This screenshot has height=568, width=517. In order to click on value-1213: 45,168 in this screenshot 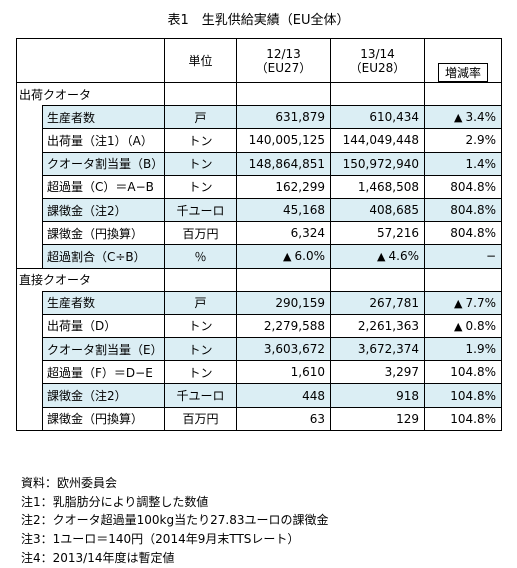, I will do `click(283, 209)`.